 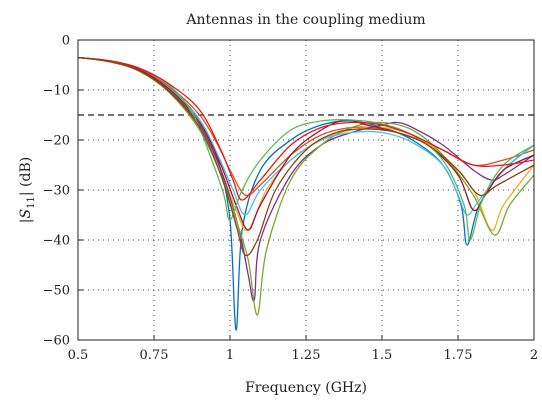 I want to click on y-tick-label: −40, so click(x=56, y=241).